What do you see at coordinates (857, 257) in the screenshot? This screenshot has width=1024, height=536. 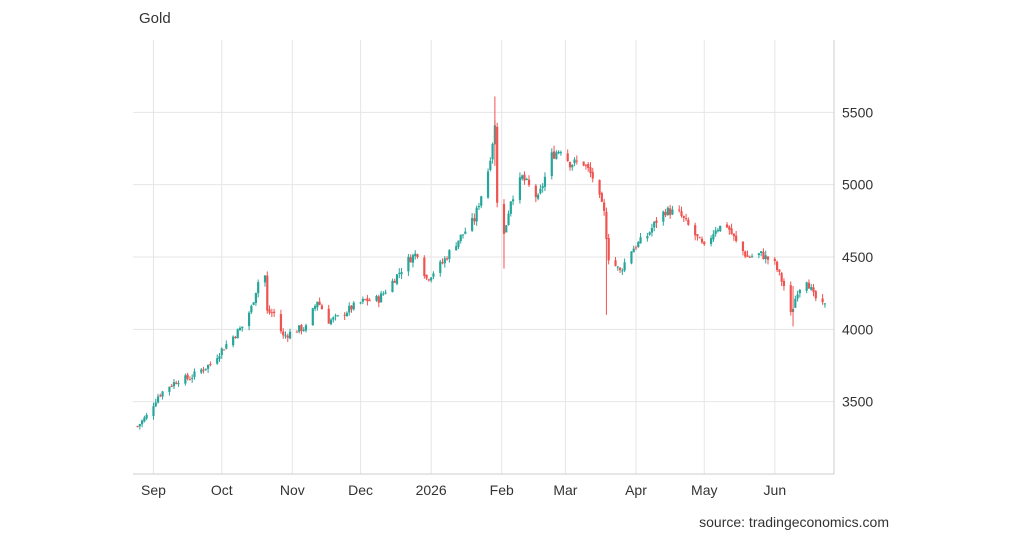 I see `y-tick-label: 4500` at bounding box center [857, 257].